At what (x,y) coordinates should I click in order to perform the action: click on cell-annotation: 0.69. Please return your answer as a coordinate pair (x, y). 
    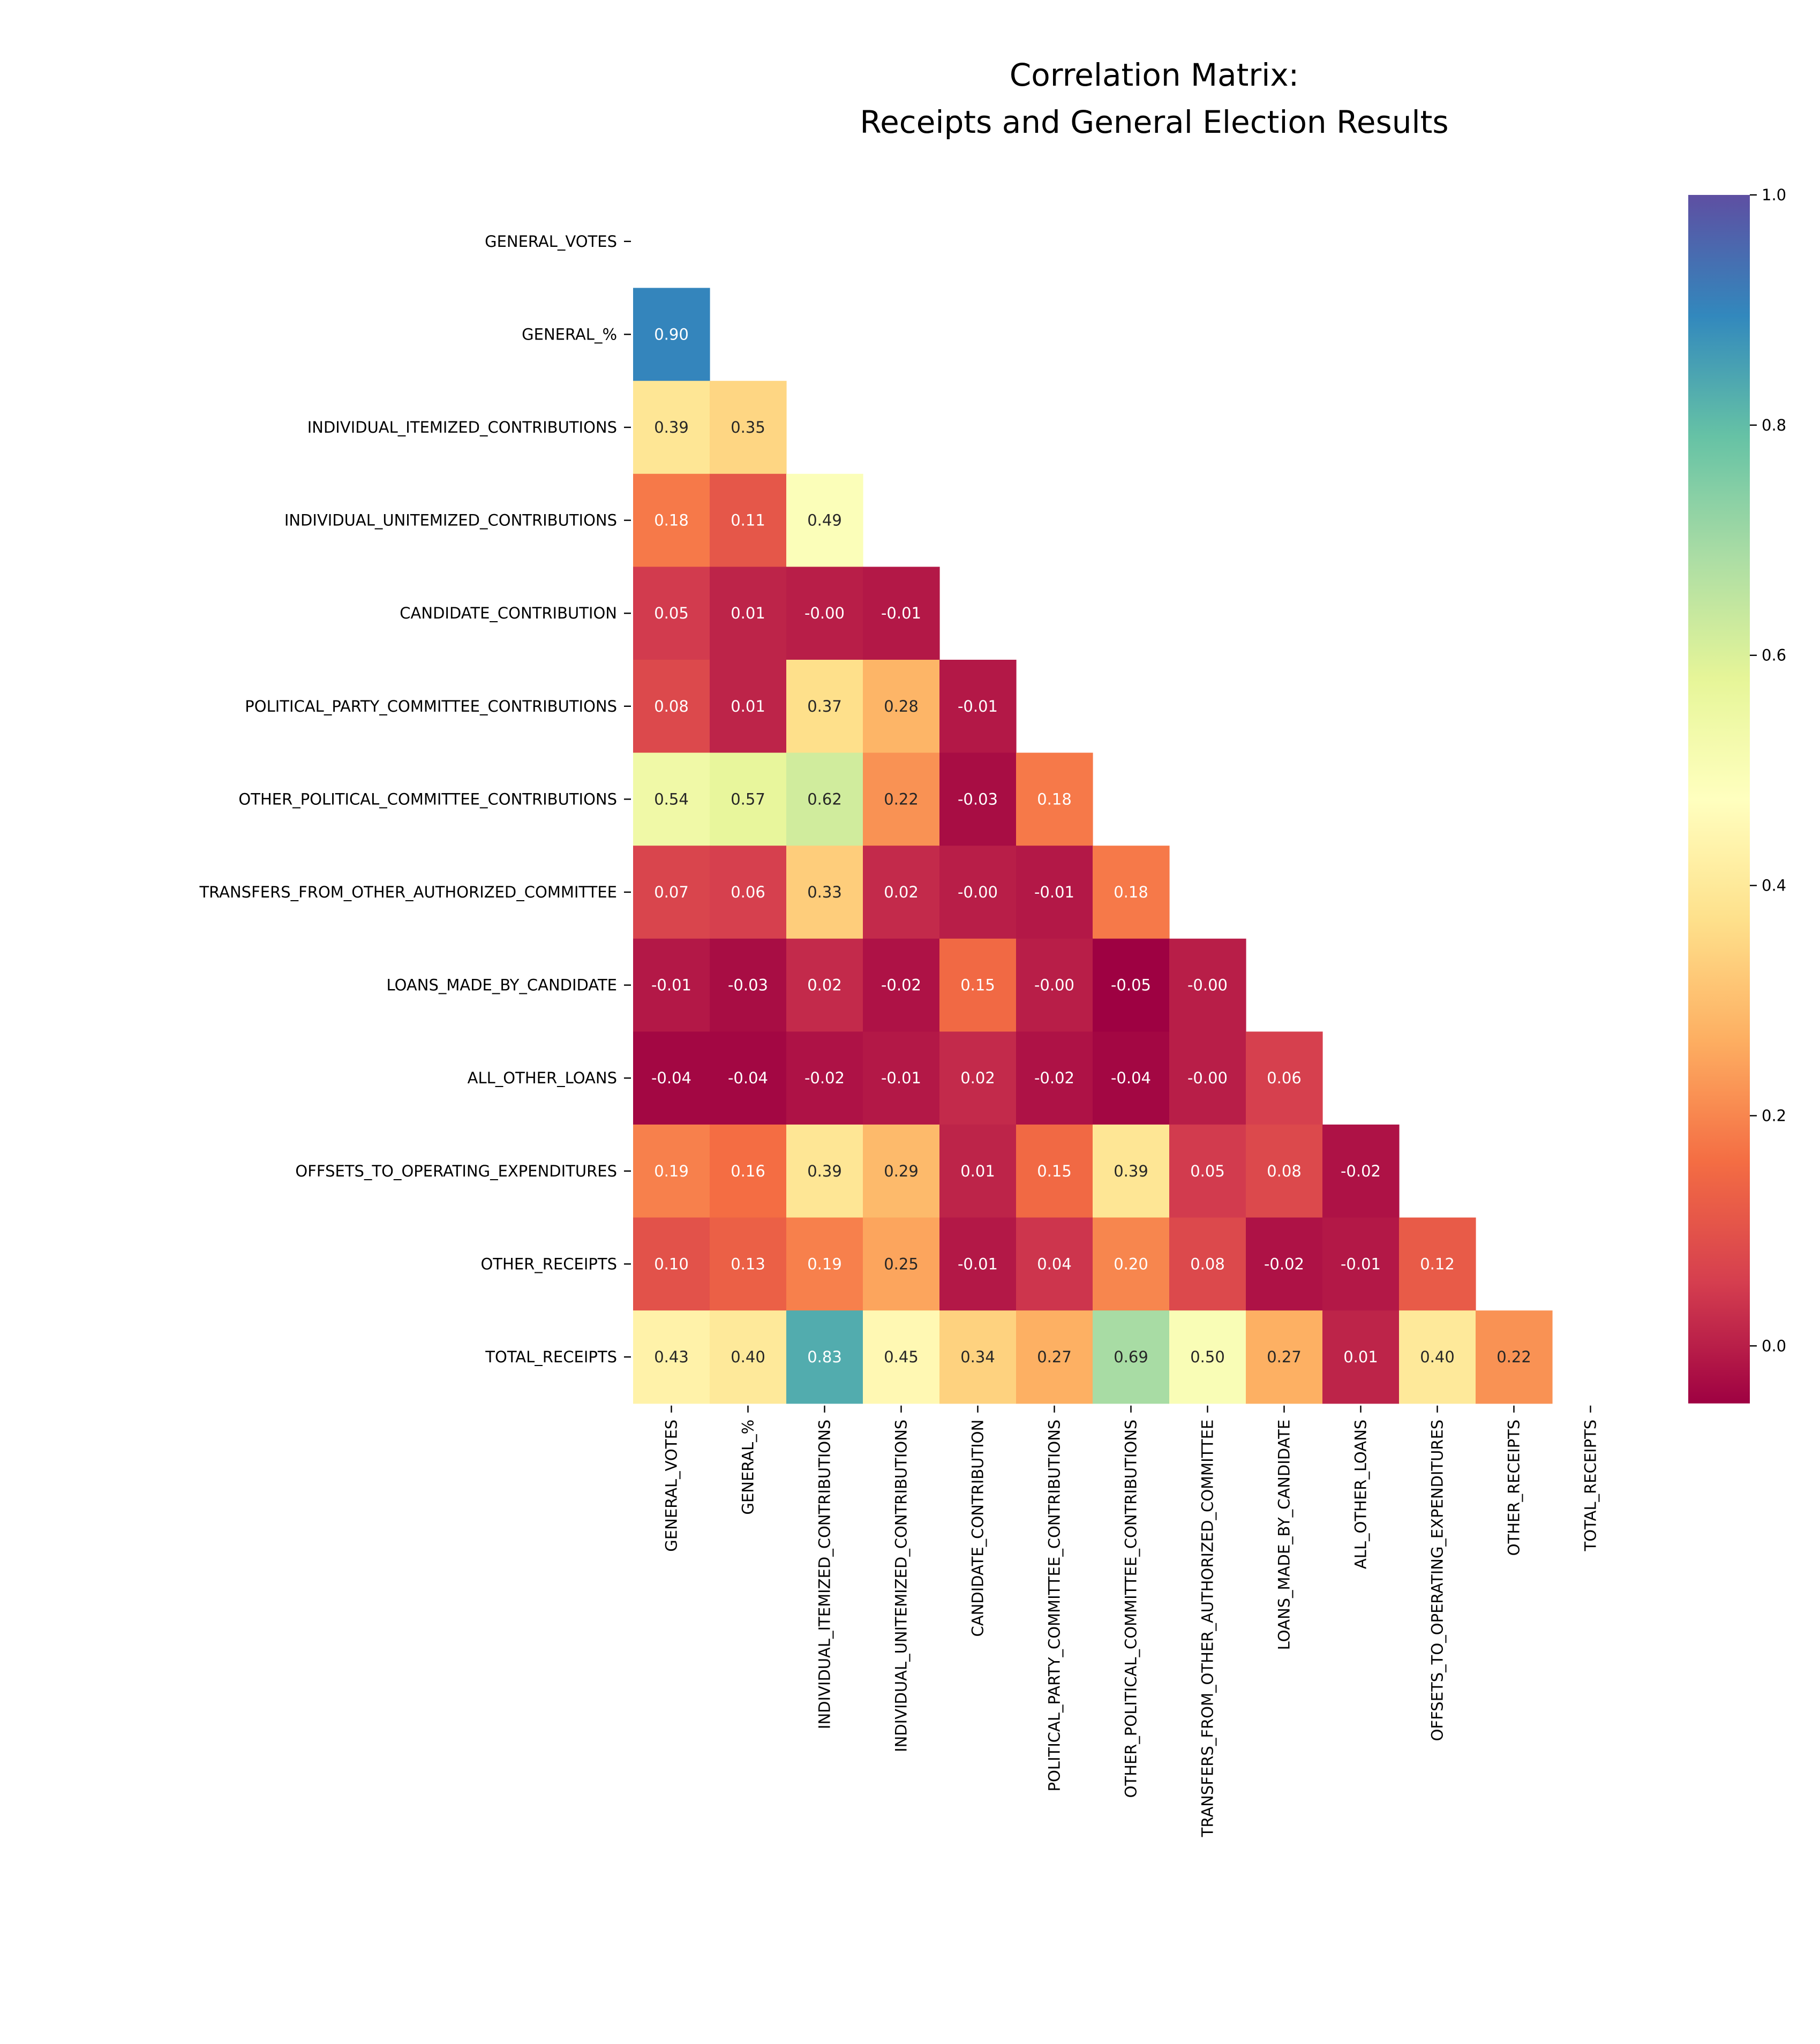
    Looking at the image, I should click on (1131, 1357).